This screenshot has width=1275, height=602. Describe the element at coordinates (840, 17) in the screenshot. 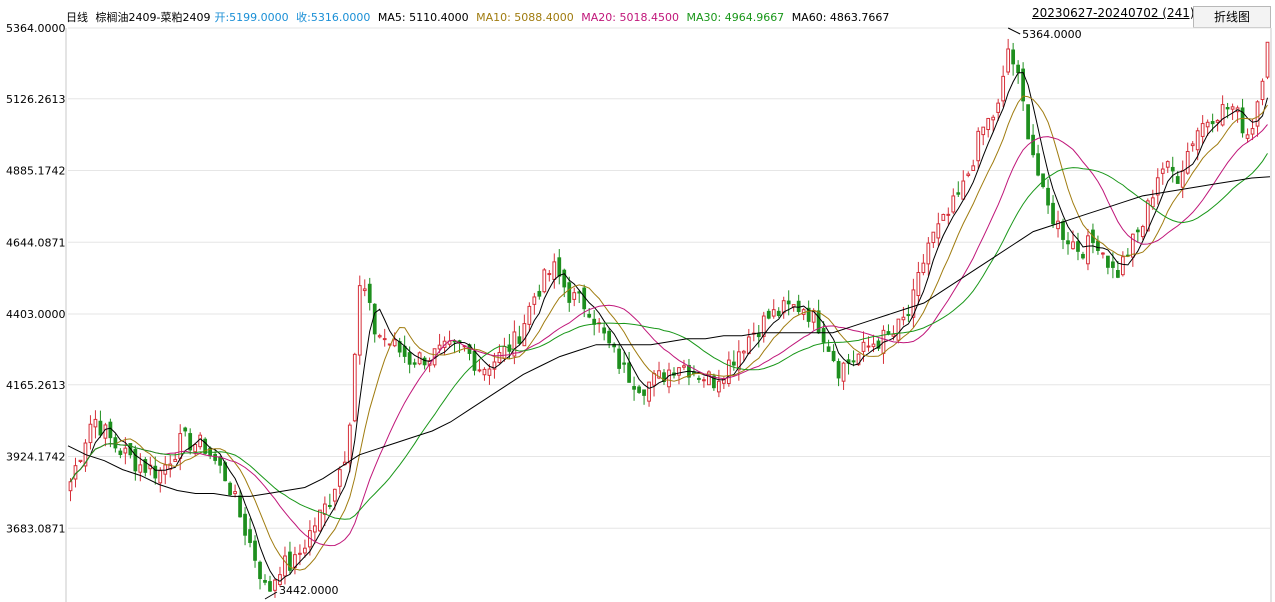

I see `ma60-value: MA60: 4863.7667` at that location.